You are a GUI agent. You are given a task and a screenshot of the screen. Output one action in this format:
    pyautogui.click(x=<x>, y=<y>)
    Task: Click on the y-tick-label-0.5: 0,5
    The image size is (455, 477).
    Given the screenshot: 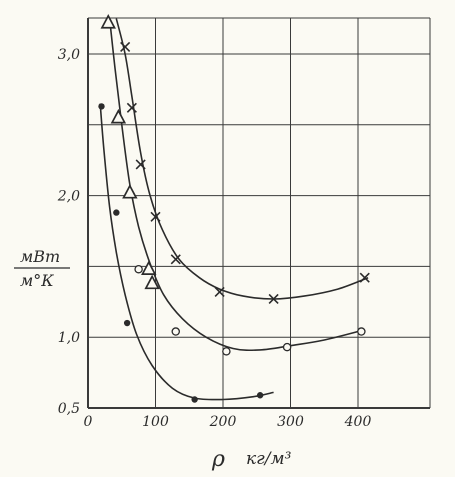 What is the action you would take?
    pyautogui.click(x=69, y=409)
    